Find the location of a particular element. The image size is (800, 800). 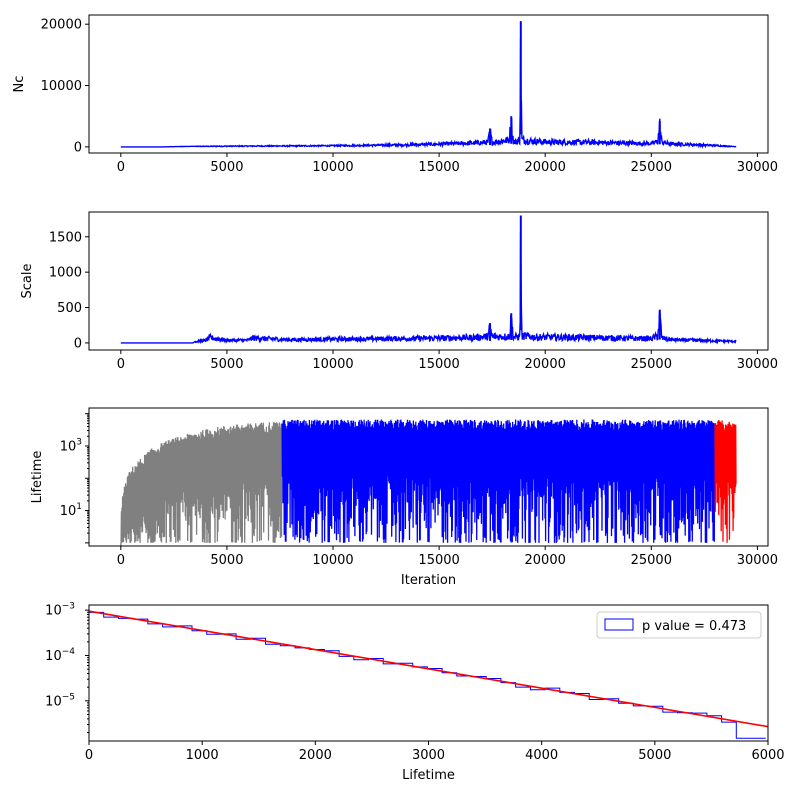

y-axis-label: Lifetime is located at coordinates (37, 477).